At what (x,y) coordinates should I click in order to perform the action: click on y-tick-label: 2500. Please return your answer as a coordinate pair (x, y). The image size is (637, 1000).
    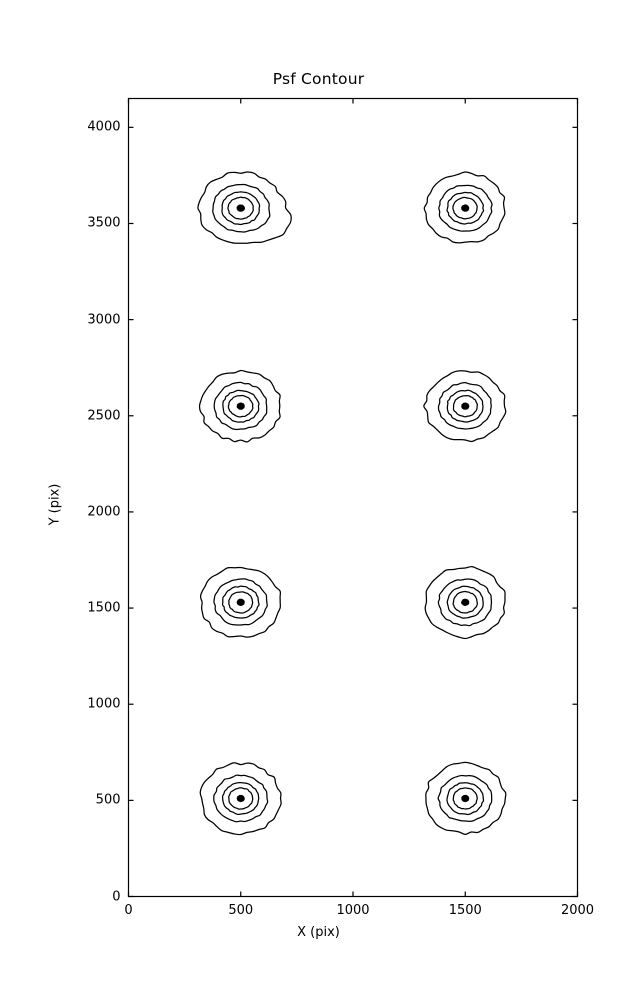
    Looking at the image, I should click on (104, 416).